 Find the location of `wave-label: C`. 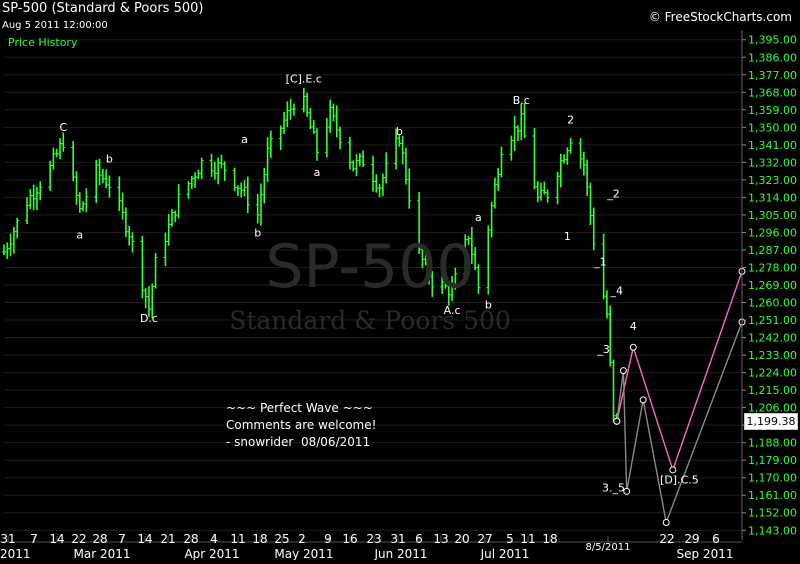

wave-label: C is located at coordinates (63, 127).